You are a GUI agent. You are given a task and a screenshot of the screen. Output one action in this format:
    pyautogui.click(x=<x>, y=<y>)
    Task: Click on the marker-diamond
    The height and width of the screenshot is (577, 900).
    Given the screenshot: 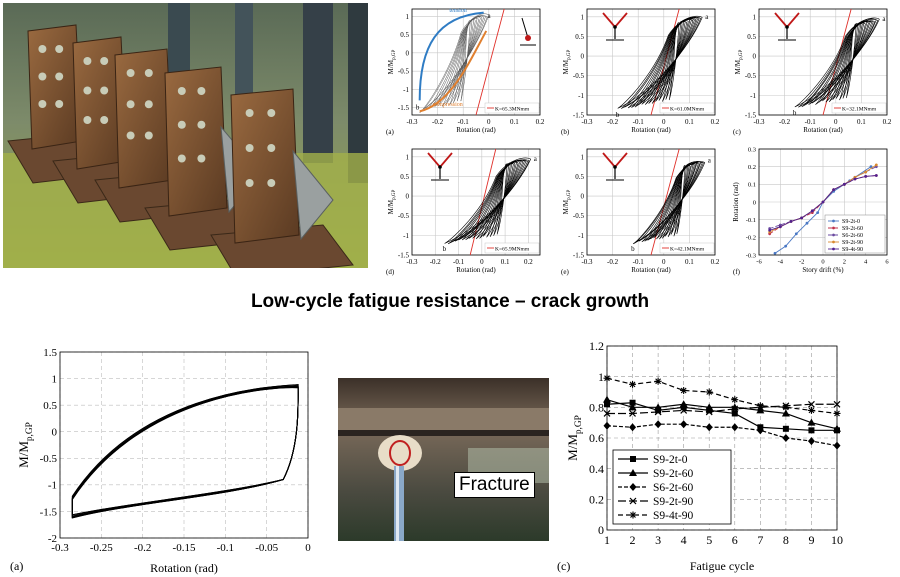 What is the action you would take?
    pyautogui.click(x=633, y=487)
    